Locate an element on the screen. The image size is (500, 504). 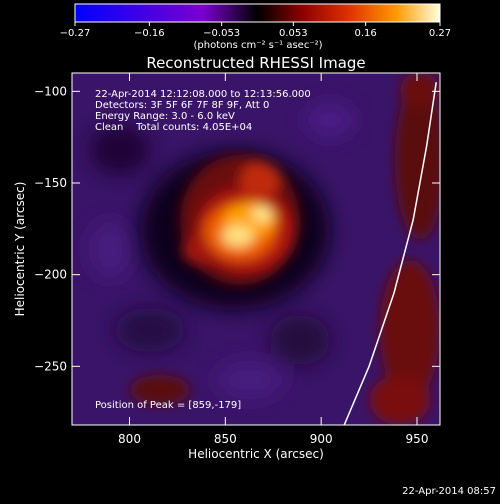
colorbar-tick-label: −0.27 is located at coordinates (75, 33).